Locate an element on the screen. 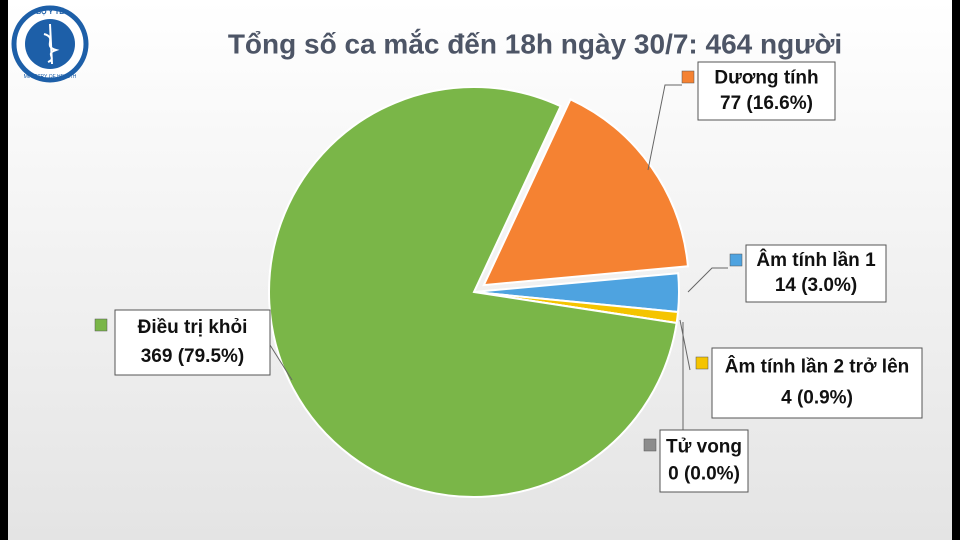  logo-text: MINISTRY OF HEALTH is located at coordinates (50, 77).